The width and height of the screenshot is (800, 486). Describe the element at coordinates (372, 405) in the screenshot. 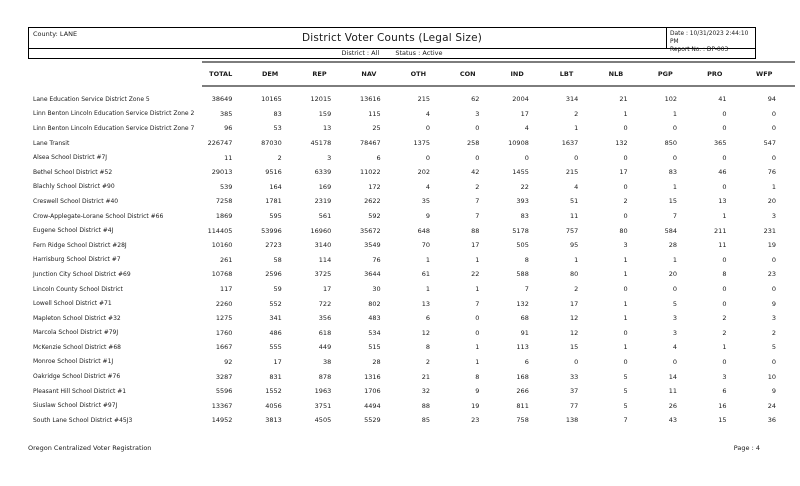

I see `count-cell: 4494` at that location.